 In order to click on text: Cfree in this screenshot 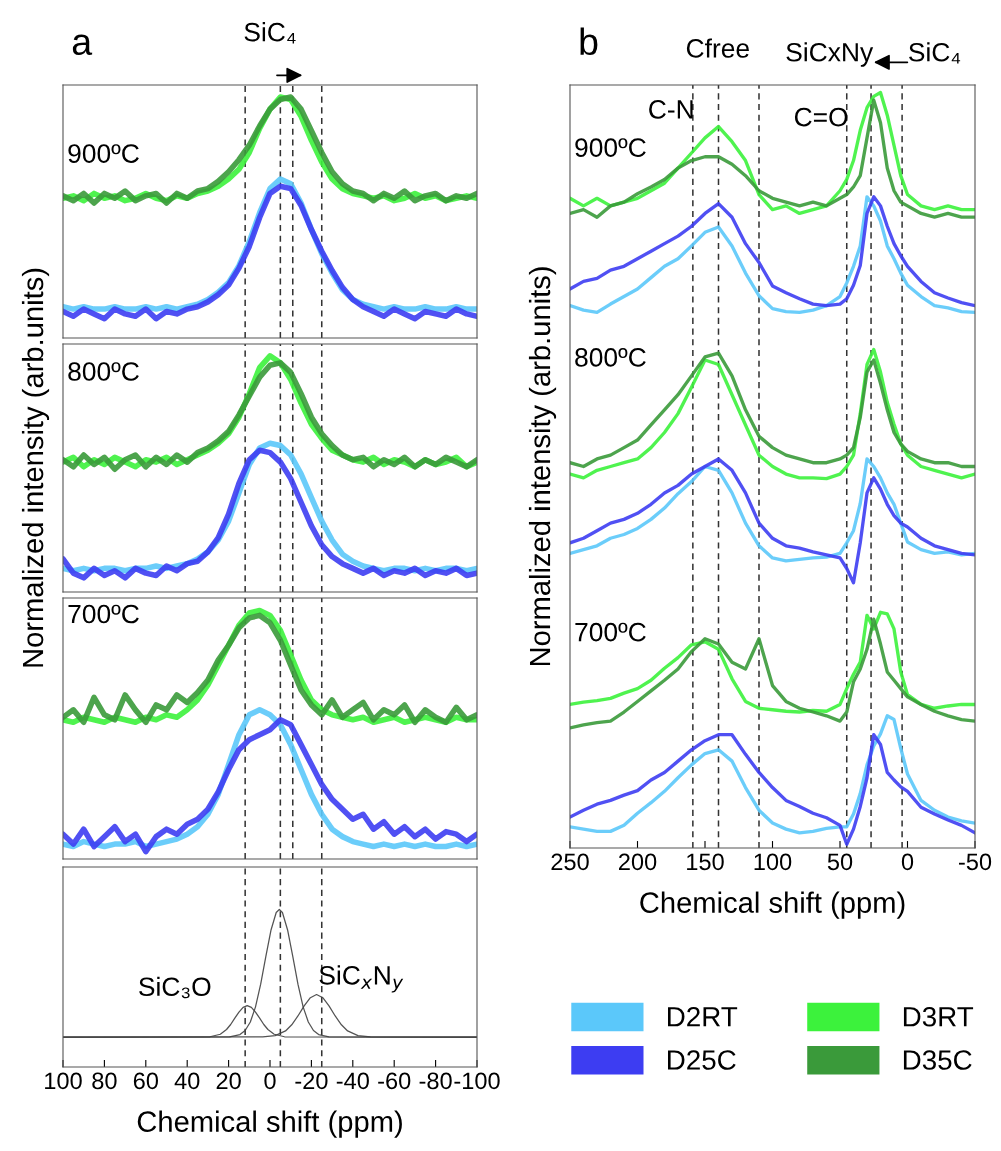, I will do `click(717, 48)`.